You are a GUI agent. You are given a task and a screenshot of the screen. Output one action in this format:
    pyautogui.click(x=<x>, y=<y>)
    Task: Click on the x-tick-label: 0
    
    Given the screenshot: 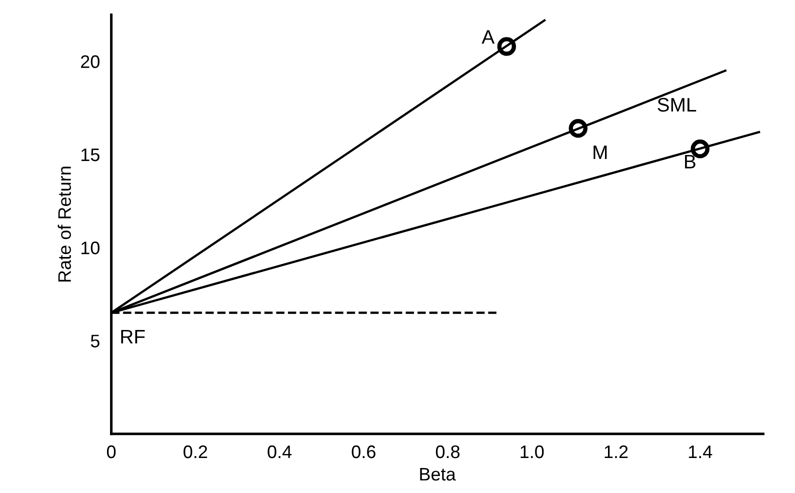 What is the action you would take?
    pyautogui.click(x=111, y=451)
    